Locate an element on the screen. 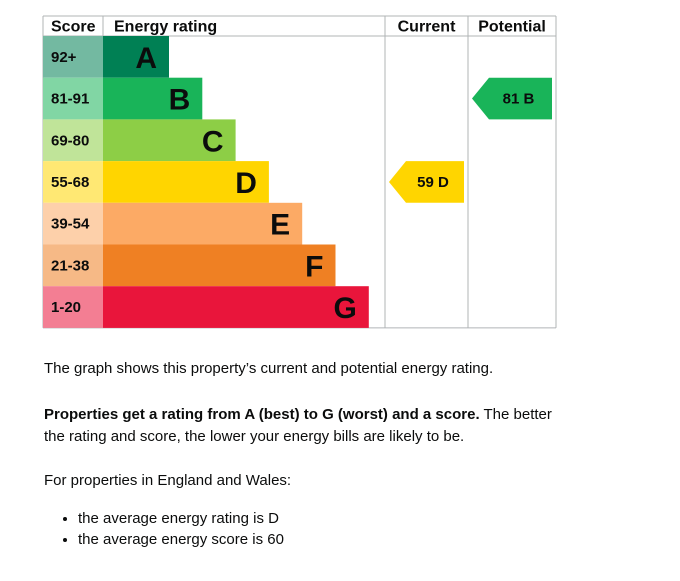  band-bar-e is located at coordinates (203, 223).